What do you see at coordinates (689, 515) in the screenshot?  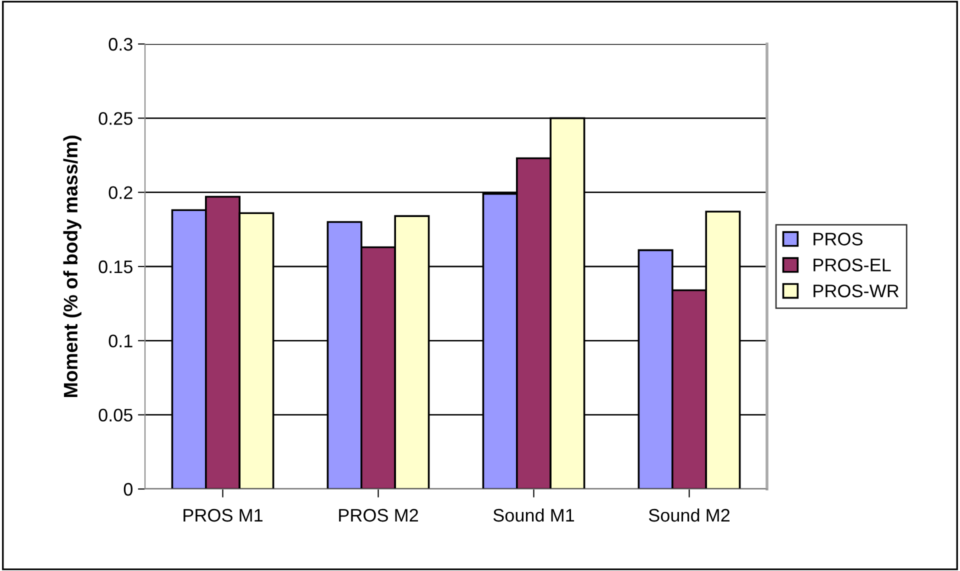 I see `x-tick-label: Sound M2` at bounding box center [689, 515].